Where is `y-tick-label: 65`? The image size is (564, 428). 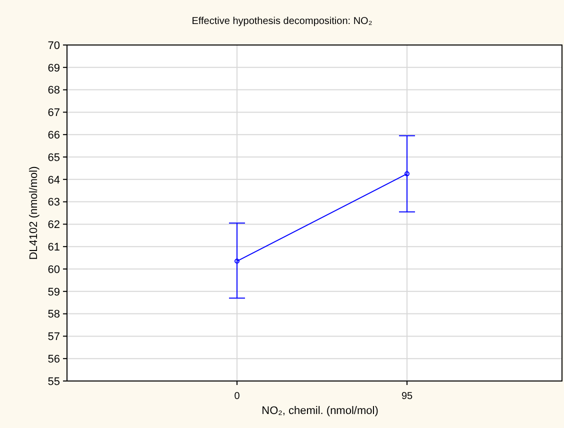 y-tick-label: 65 is located at coordinates (54, 158).